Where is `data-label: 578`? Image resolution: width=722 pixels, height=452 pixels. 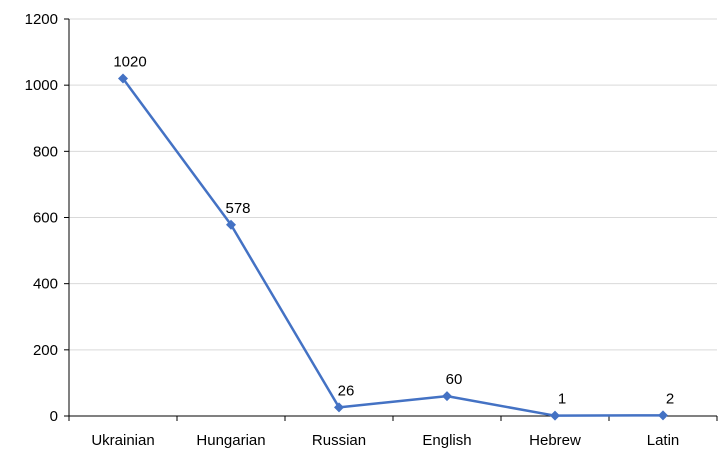
data-label: 578 is located at coordinates (237, 208).